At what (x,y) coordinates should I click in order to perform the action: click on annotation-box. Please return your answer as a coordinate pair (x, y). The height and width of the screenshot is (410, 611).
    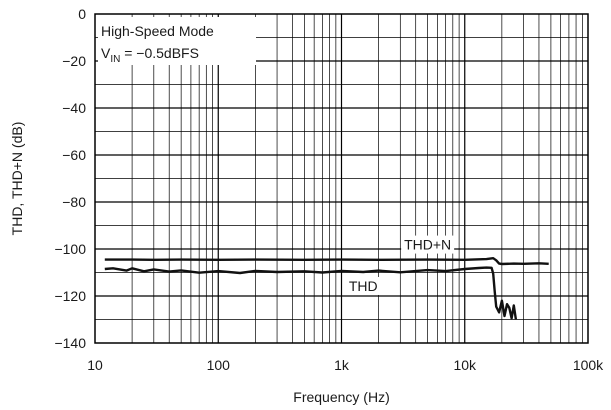
    Looking at the image, I should click on (177, 41).